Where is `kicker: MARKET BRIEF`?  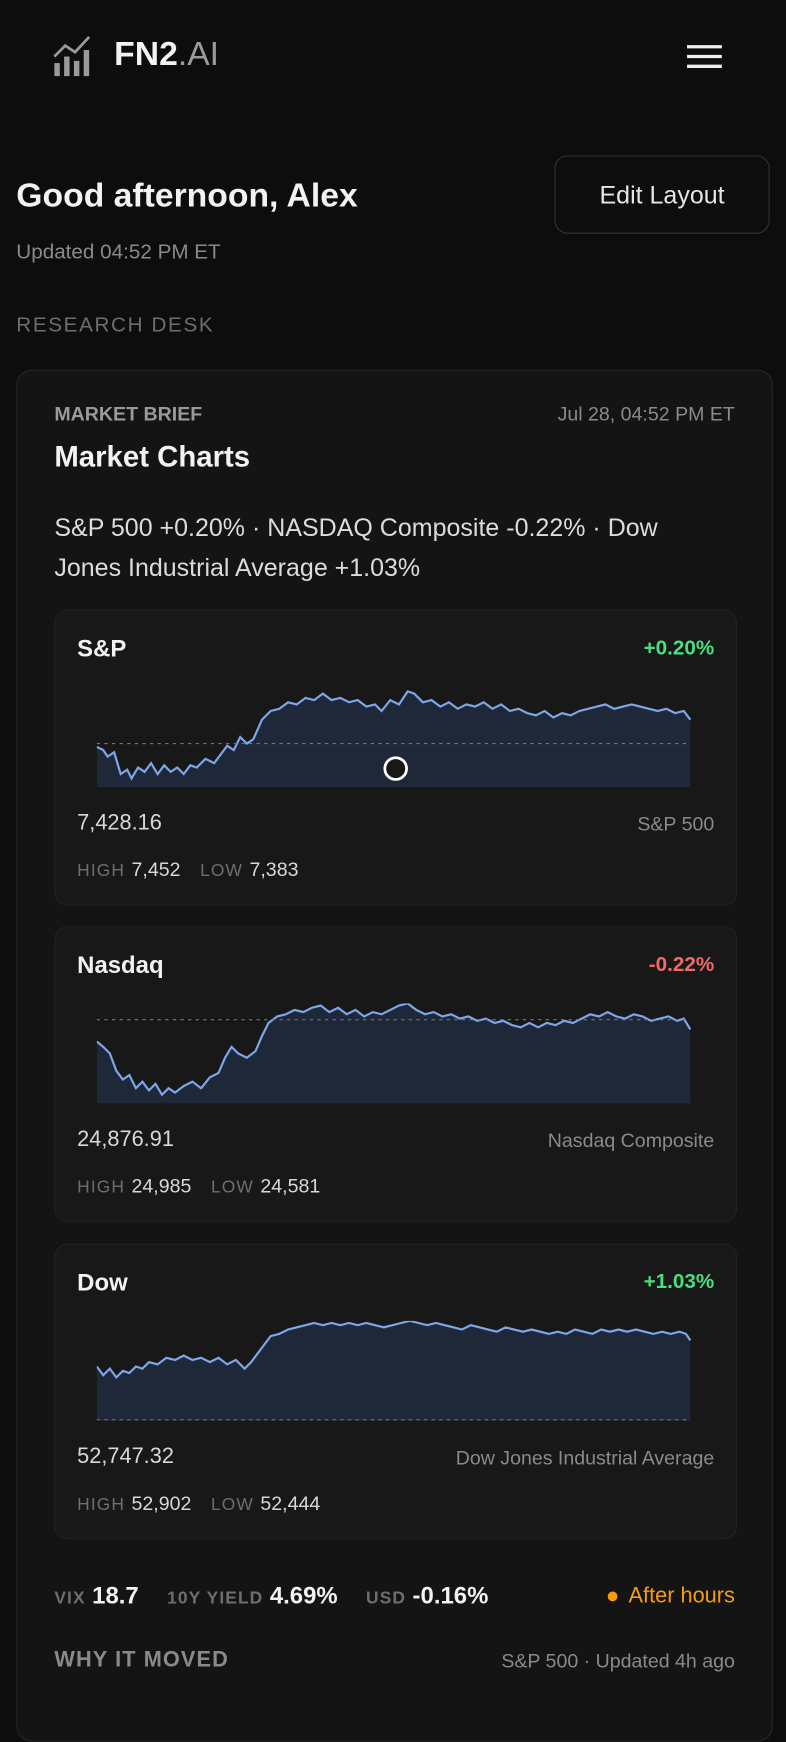
kicker: MARKET BRIEF is located at coordinates (128, 414).